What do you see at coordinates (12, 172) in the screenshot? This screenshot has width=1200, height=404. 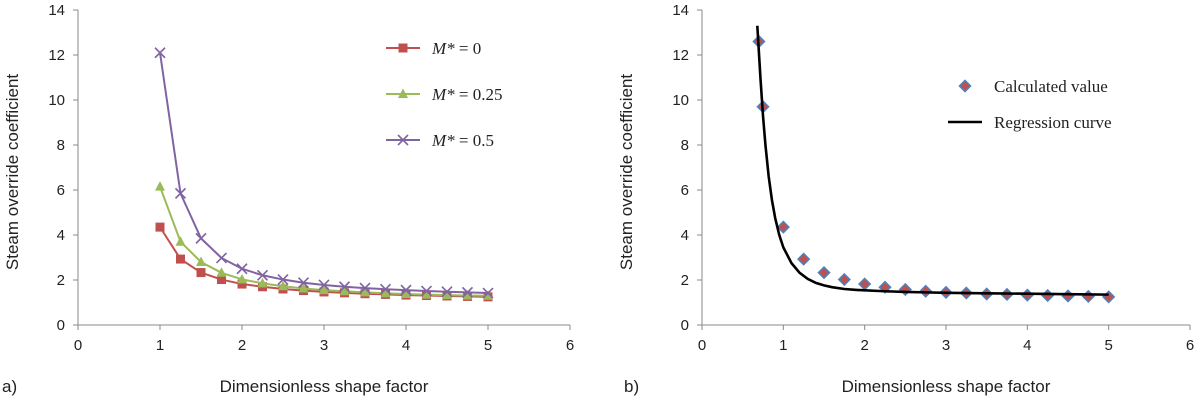 I see `y-axis-label-a: Steam override coefficient` at bounding box center [12, 172].